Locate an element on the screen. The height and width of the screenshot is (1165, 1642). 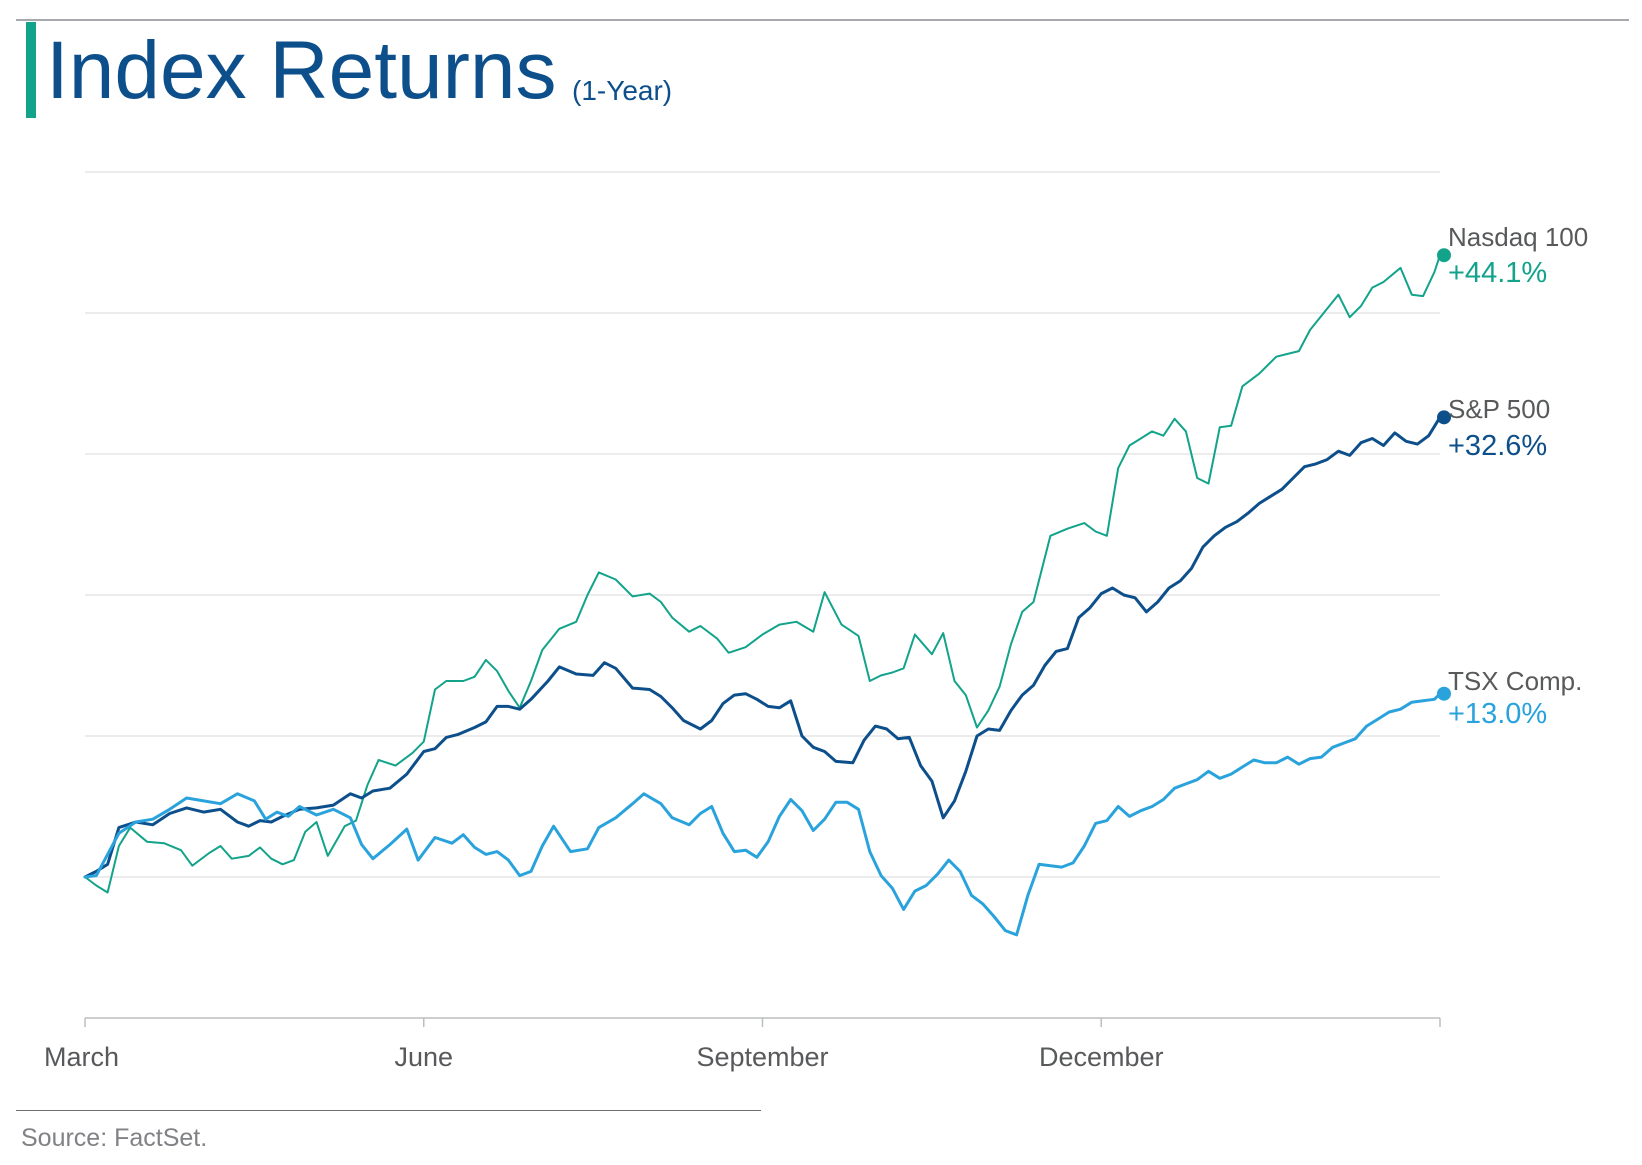
source-rule is located at coordinates (388, 1110).